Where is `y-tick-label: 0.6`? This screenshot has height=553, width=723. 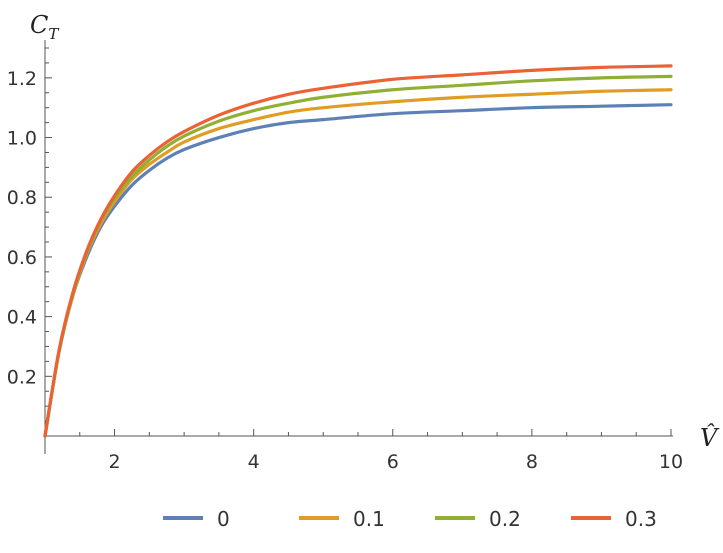 y-tick-label: 0.6 is located at coordinates (22, 258).